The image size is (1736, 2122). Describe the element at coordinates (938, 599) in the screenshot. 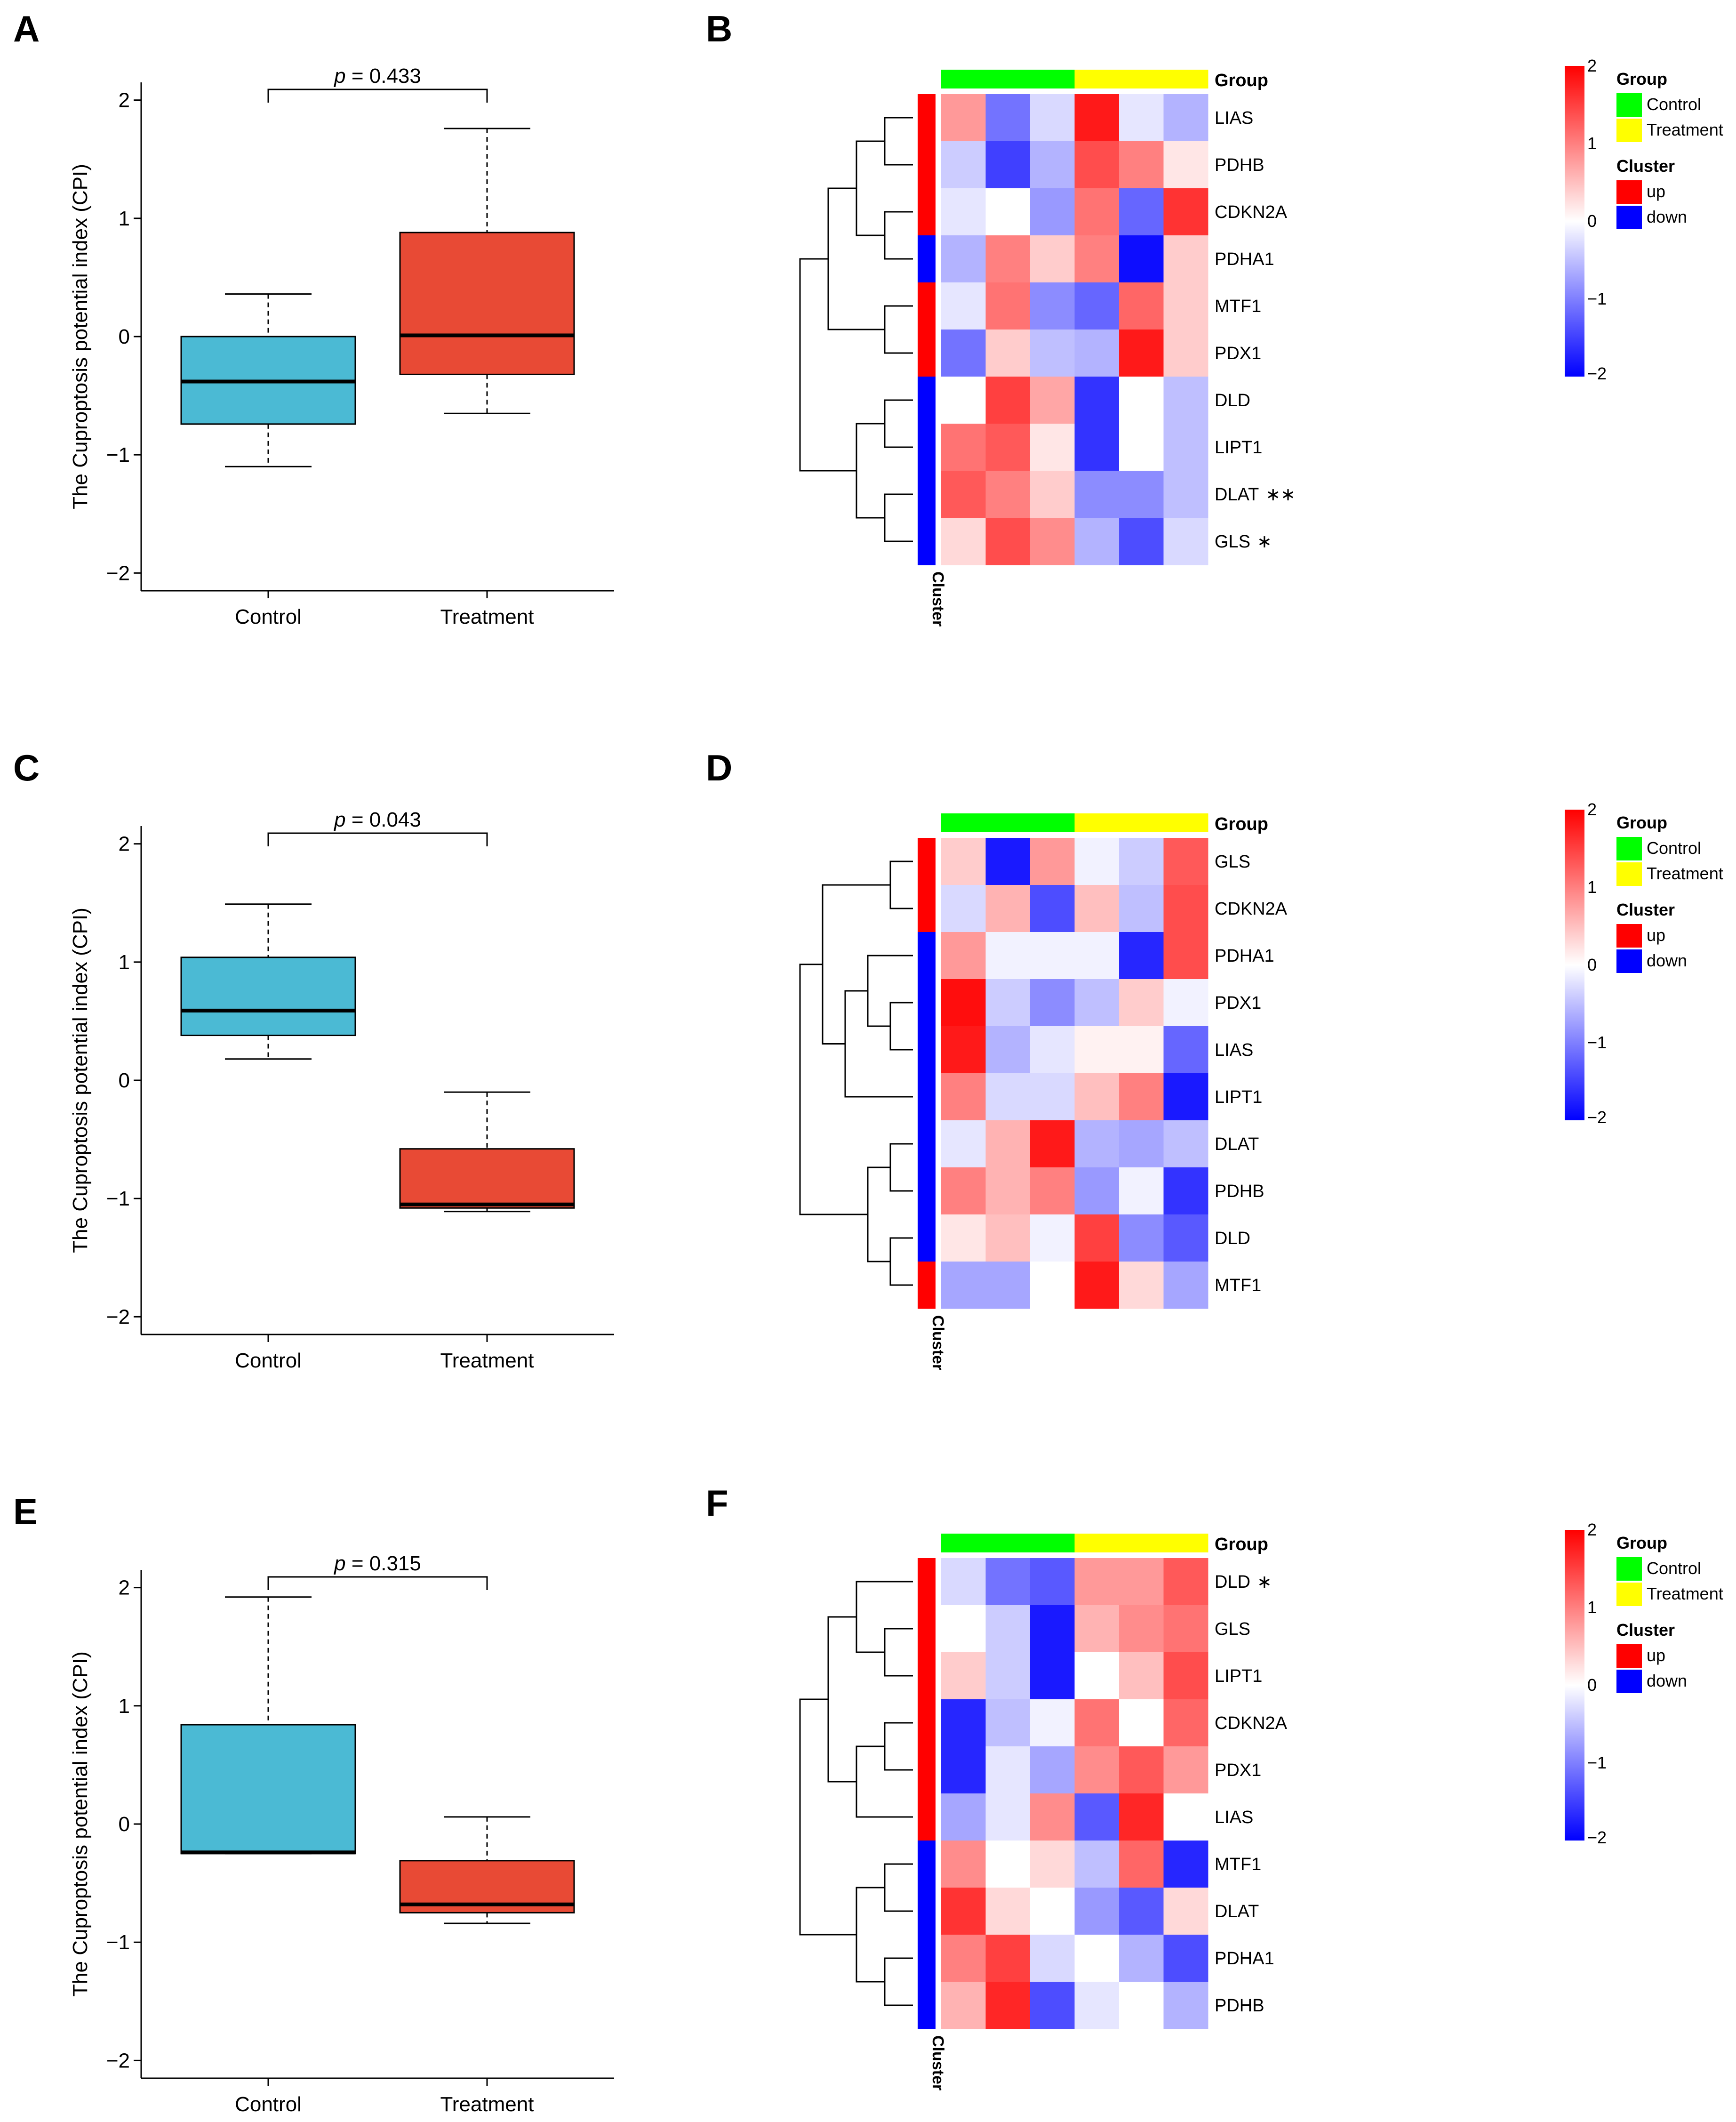

I see `cluster-annotation-label: Cluster` at that location.